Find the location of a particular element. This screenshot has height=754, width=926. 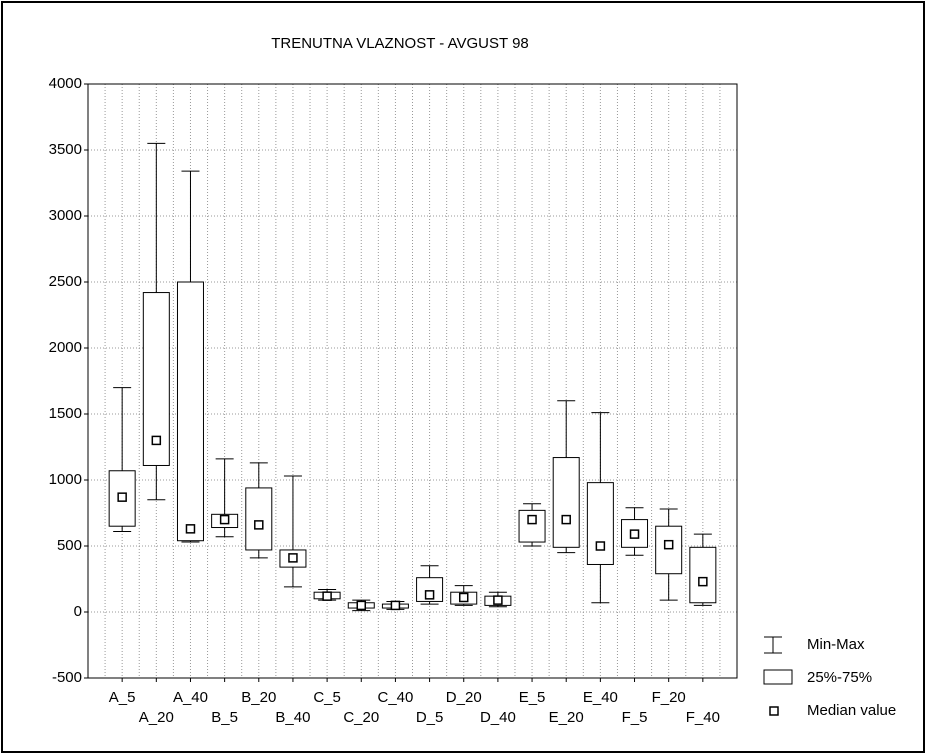

legend-median-icon is located at coordinates (774, 711).